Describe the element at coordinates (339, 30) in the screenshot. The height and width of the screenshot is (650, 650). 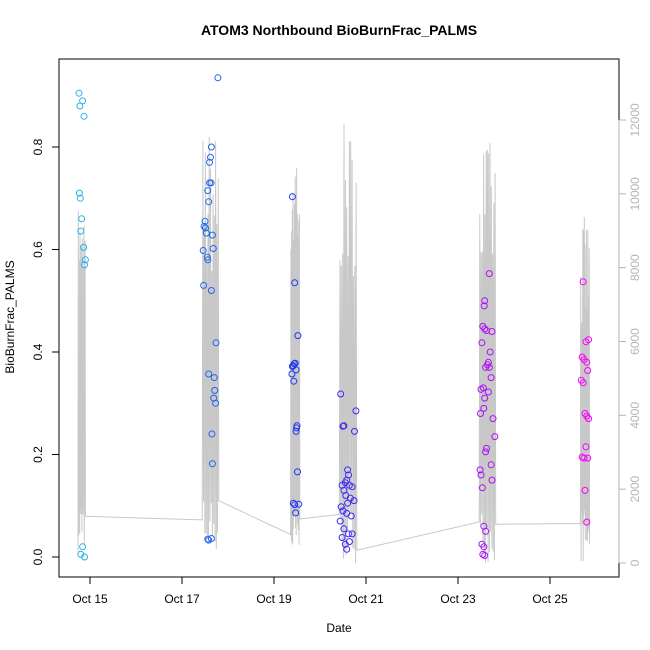
I see `chart-title: ATOM3 Northbound BioBurnFrac_PALMS` at that location.